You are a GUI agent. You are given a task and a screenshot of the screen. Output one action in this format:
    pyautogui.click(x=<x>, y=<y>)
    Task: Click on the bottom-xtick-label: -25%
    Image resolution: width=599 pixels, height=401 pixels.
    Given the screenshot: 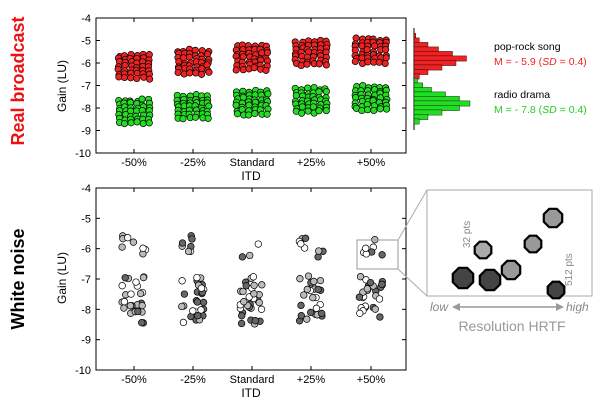 What is the action you would take?
    pyautogui.click(x=193, y=380)
    